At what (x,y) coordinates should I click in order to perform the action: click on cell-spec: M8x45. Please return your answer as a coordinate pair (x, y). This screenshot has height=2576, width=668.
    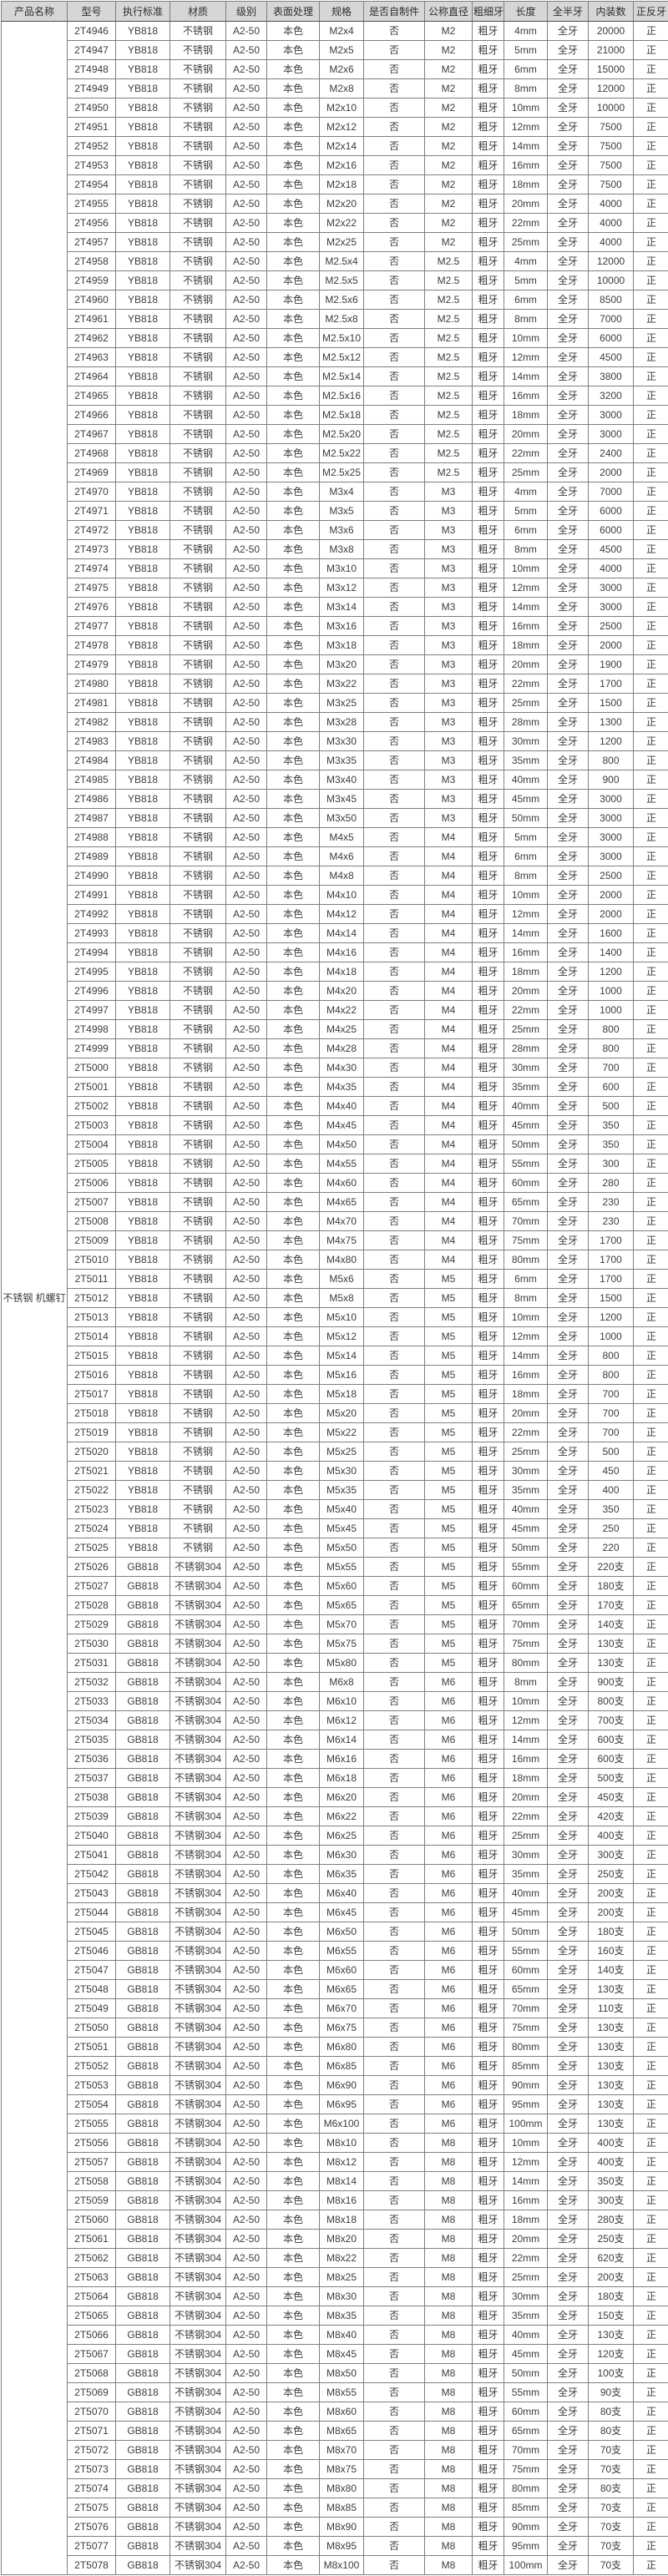
    Looking at the image, I should click on (342, 2354).